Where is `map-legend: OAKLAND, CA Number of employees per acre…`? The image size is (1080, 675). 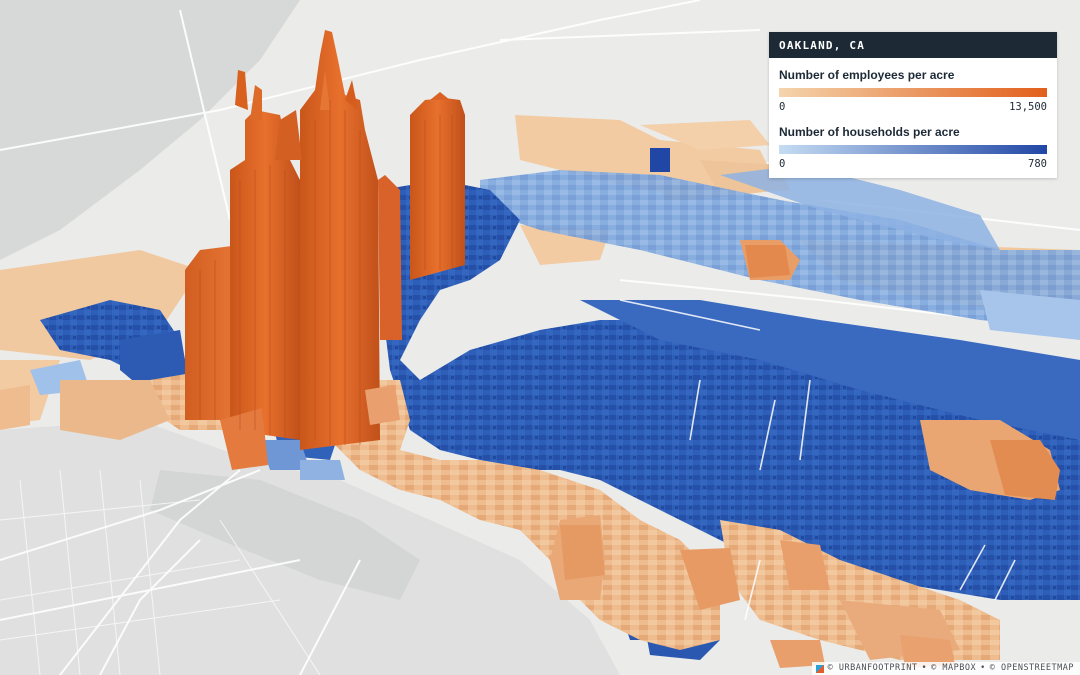 map-legend: OAKLAND, CA Number of employees per acre… is located at coordinates (913, 105).